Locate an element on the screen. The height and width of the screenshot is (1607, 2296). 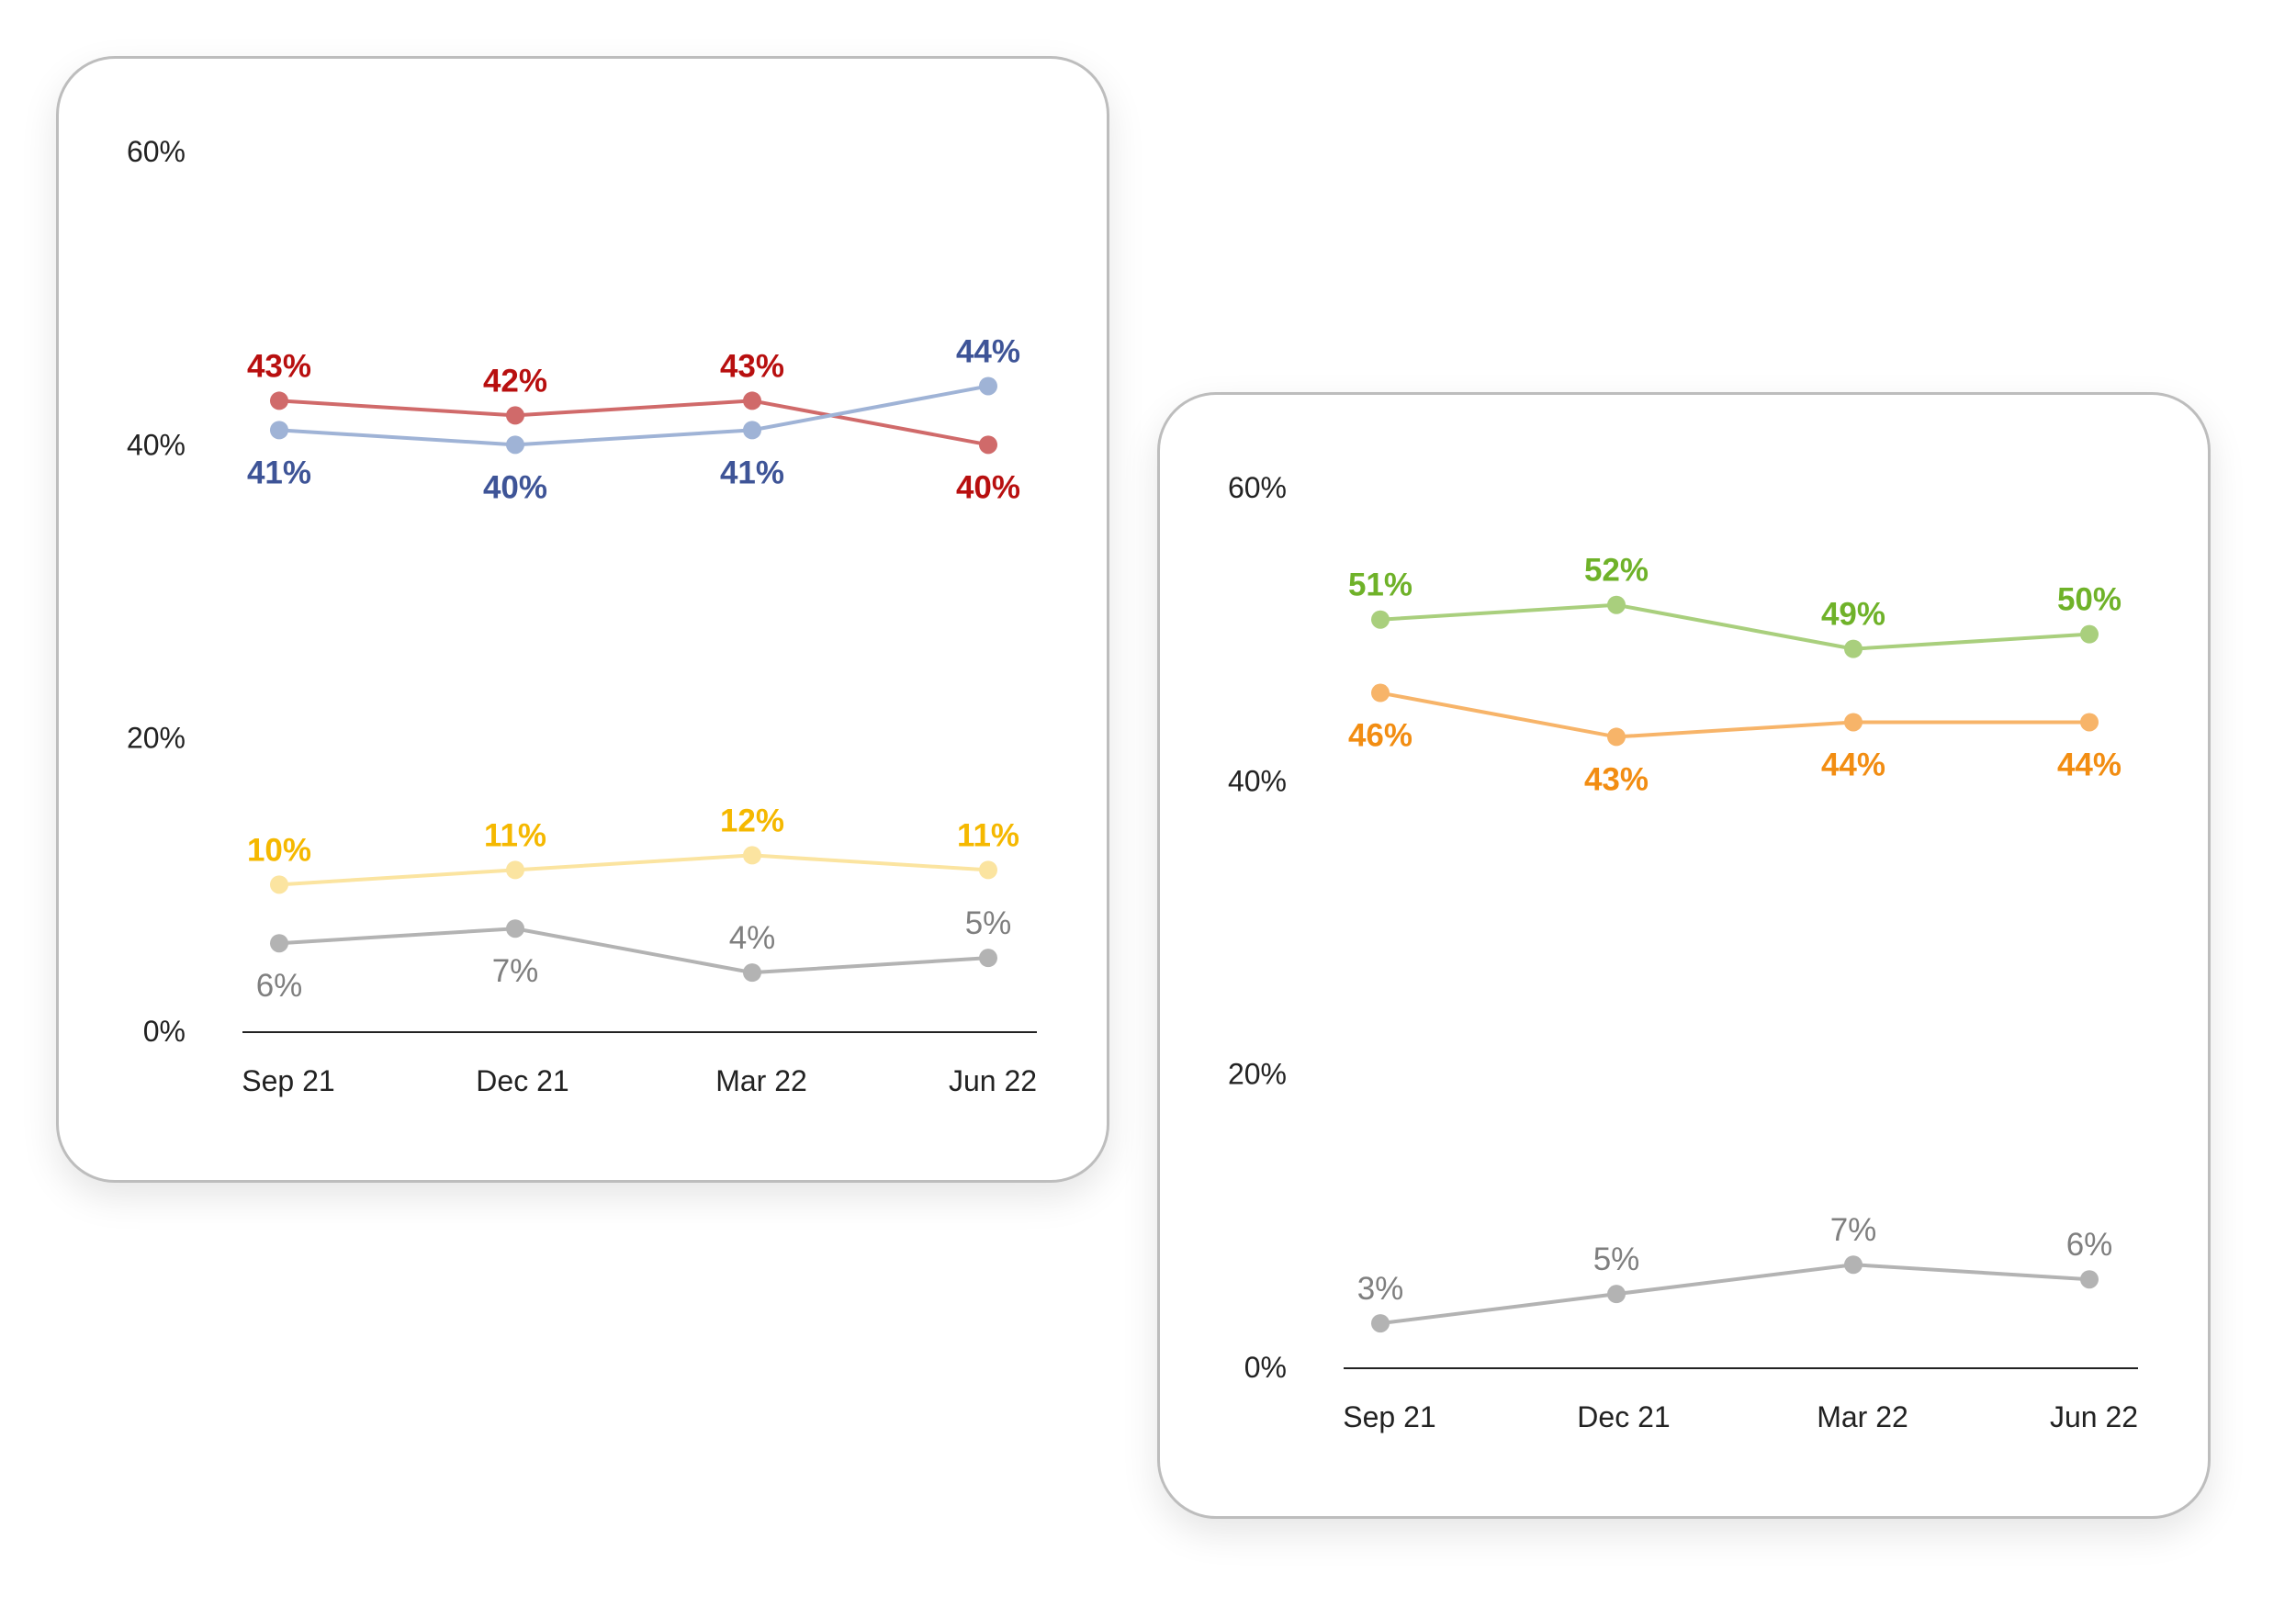
series-1: 43% 42% 43% 40% is located at coordinates (634, 426).